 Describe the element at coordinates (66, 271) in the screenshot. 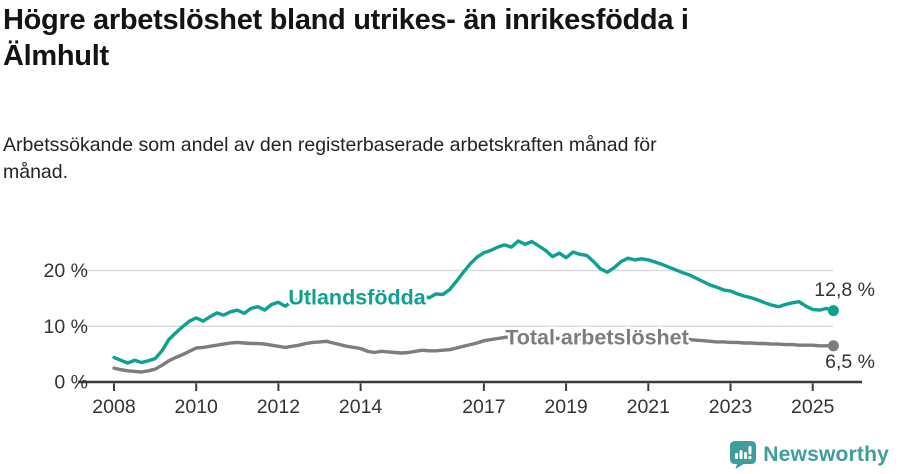

I see `y-tick-label: 20 %` at that location.